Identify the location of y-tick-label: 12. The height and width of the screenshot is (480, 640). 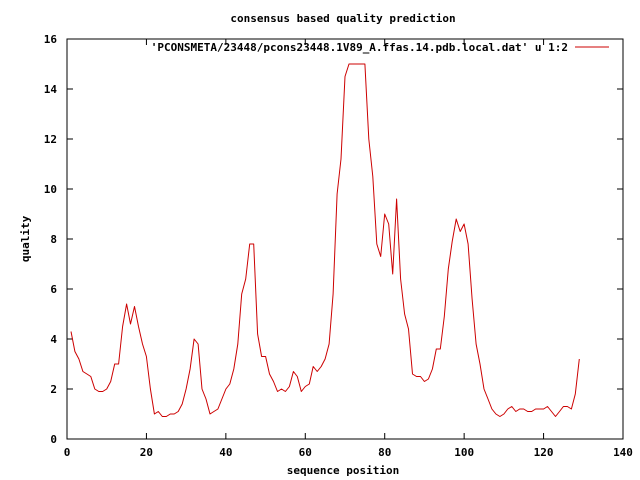
(50, 139).